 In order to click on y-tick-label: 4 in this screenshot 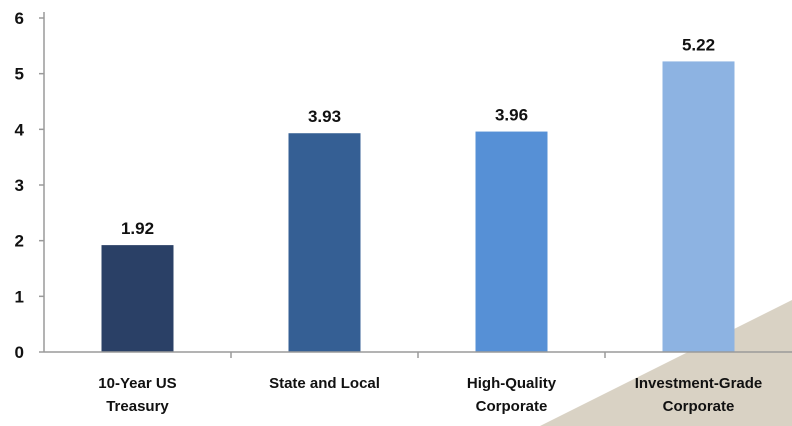, I will do `click(20, 129)`.